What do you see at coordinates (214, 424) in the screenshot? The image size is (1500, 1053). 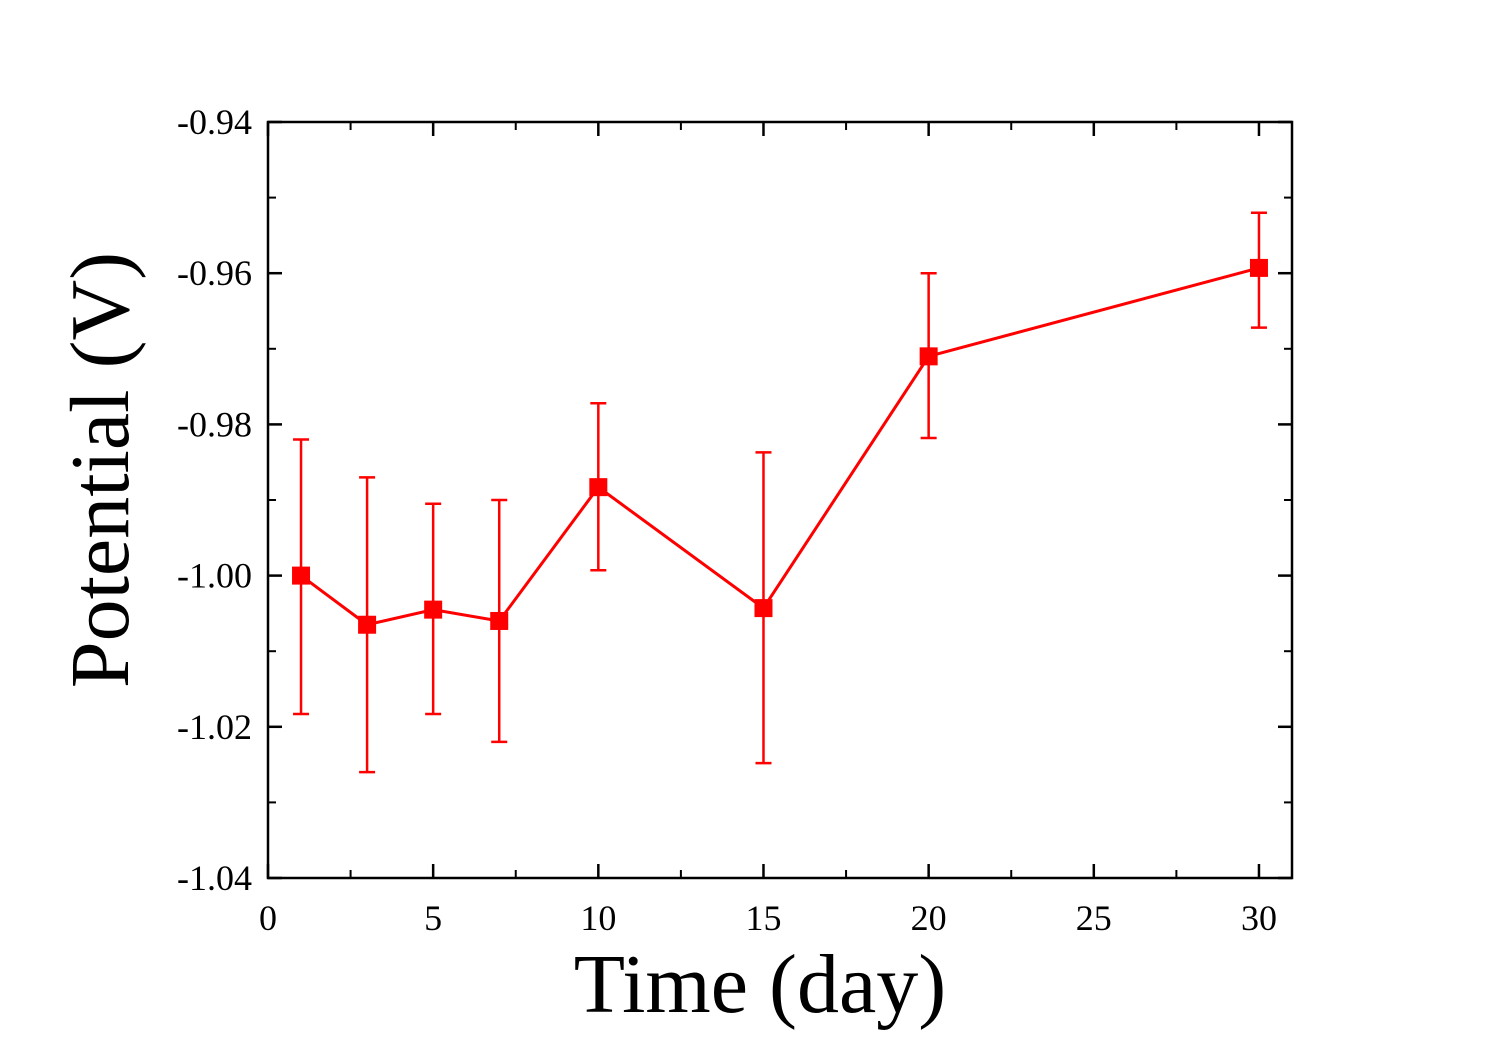 I see `y-tick-label: -0.98` at bounding box center [214, 424].